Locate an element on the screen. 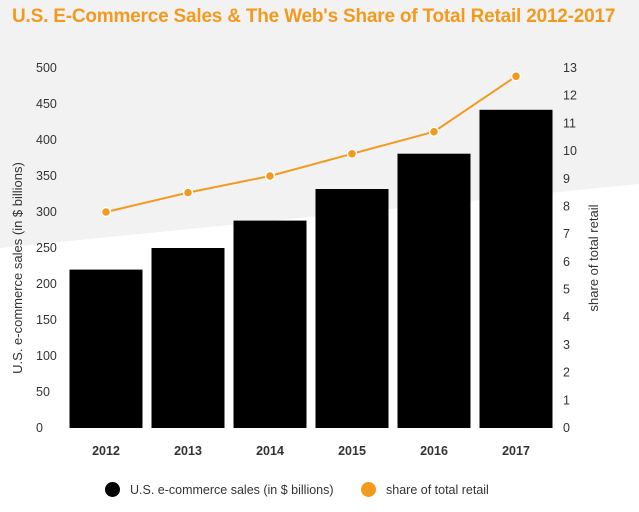  left-tick-label: 100 is located at coordinates (46, 356).